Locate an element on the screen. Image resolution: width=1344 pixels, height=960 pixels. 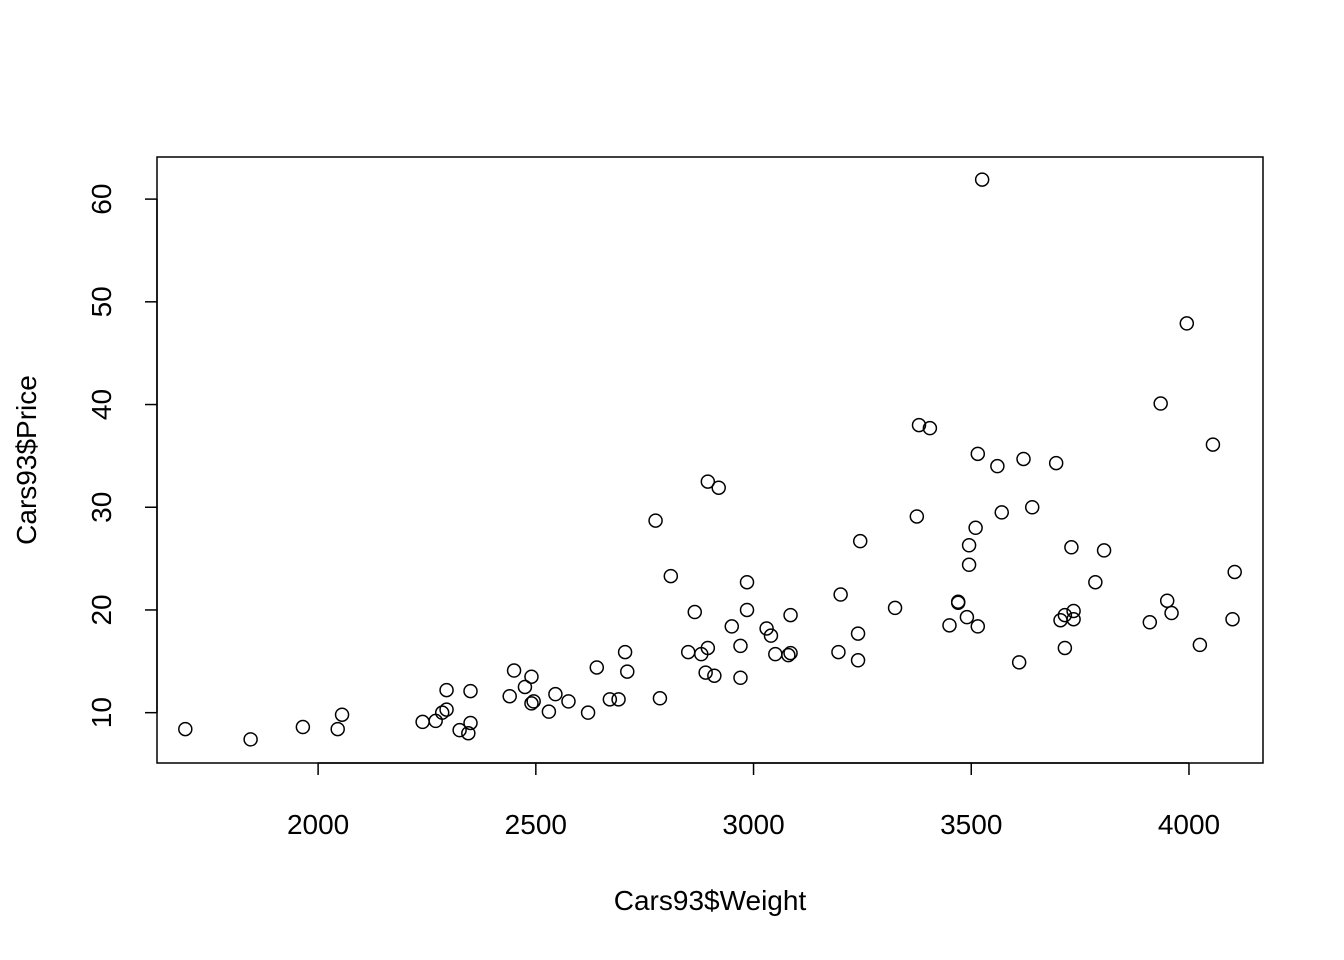
y-tick-label: 20 is located at coordinates (101, 609).